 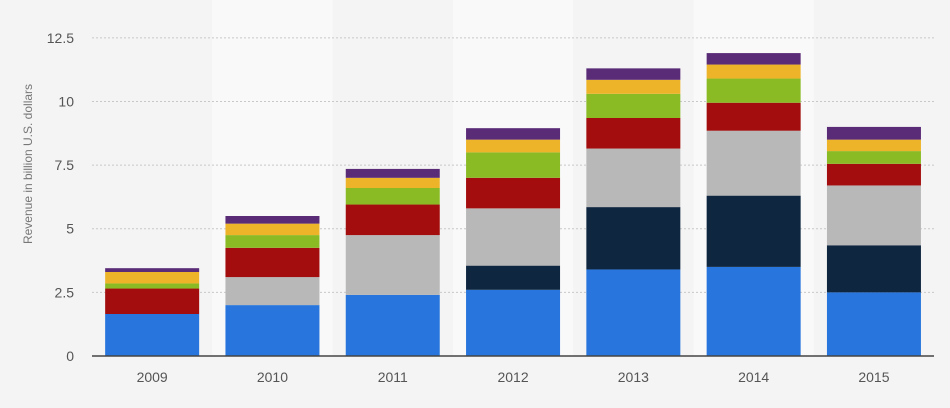 I want to click on y-tick-label: 7.5, so click(x=65, y=165).